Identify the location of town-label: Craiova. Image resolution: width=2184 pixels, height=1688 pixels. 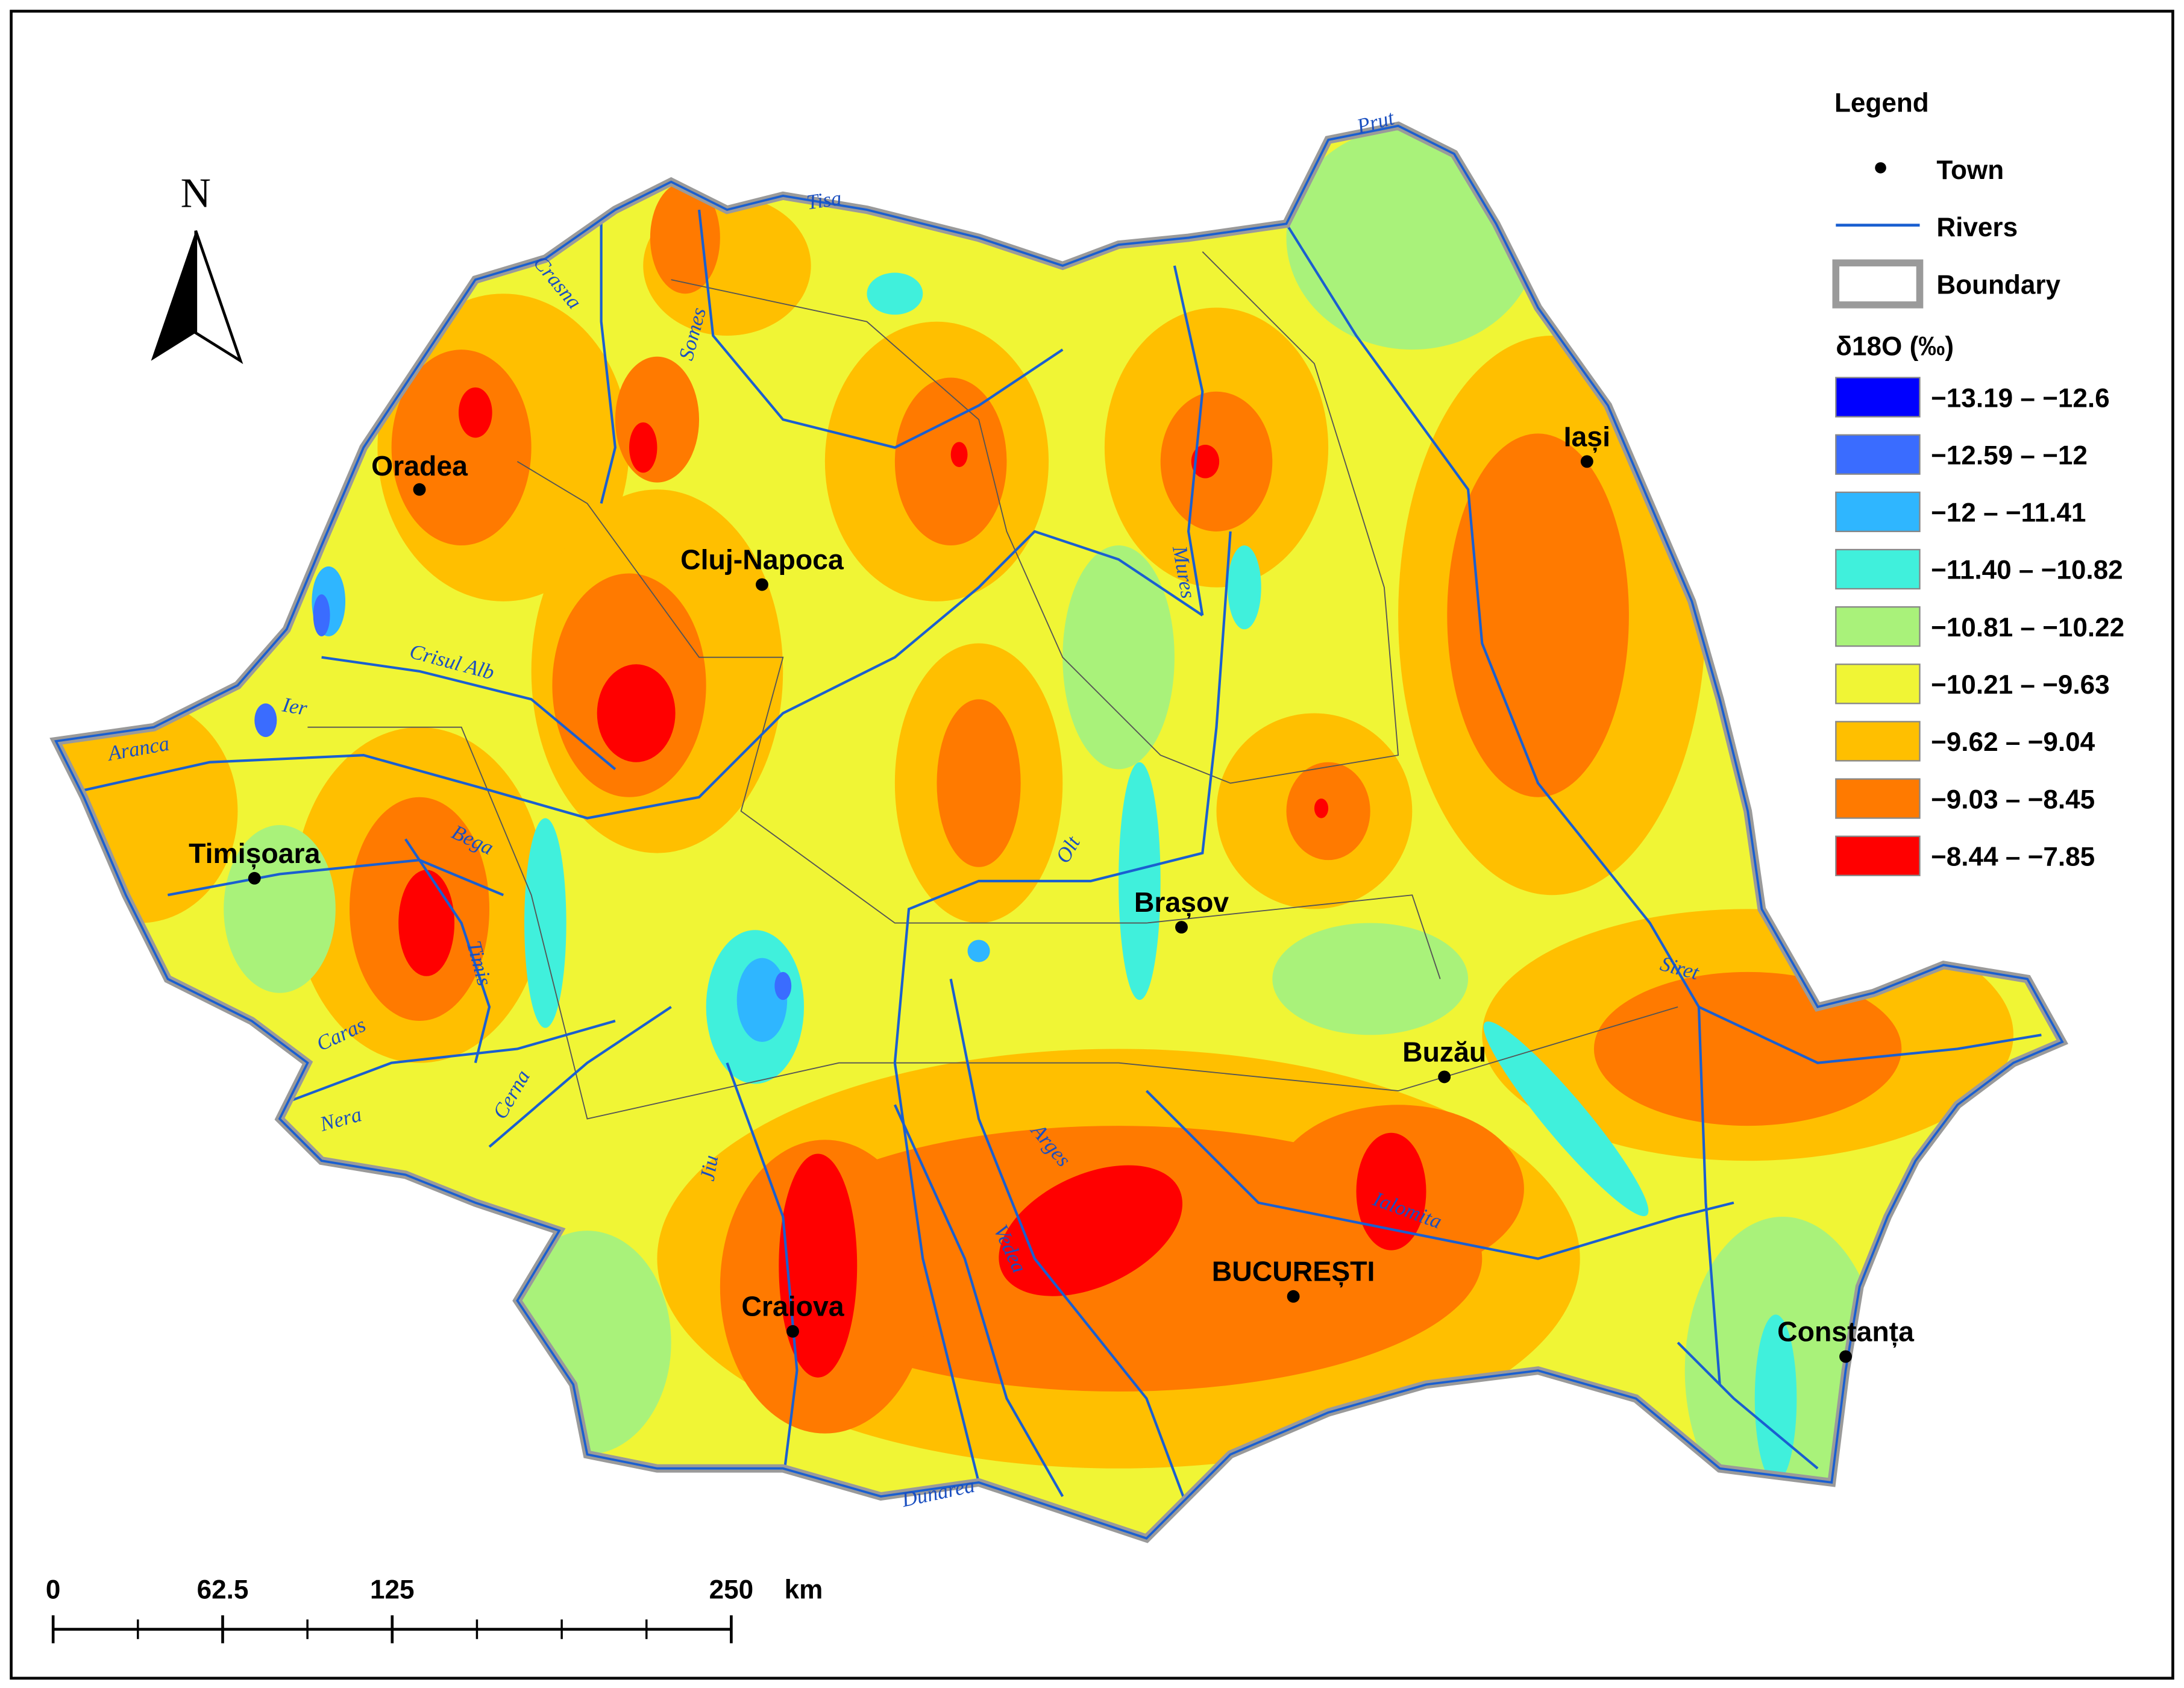
(792, 1306).